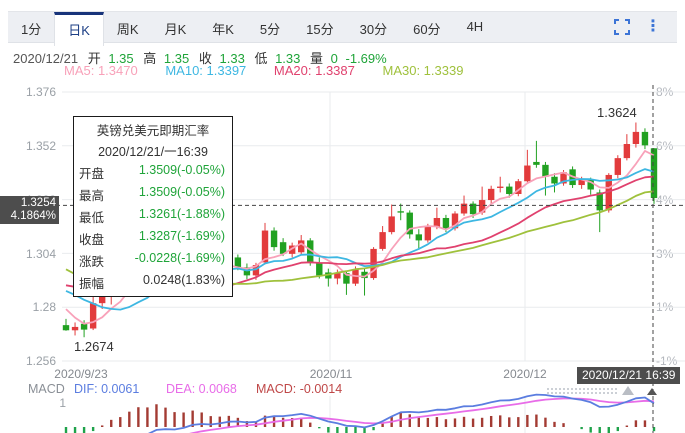 This screenshot has height=433, width=685. What do you see at coordinates (653, 26) in the screenshot?
I see `more-menu-icon: ⋮` at bounding box center [653, 26].